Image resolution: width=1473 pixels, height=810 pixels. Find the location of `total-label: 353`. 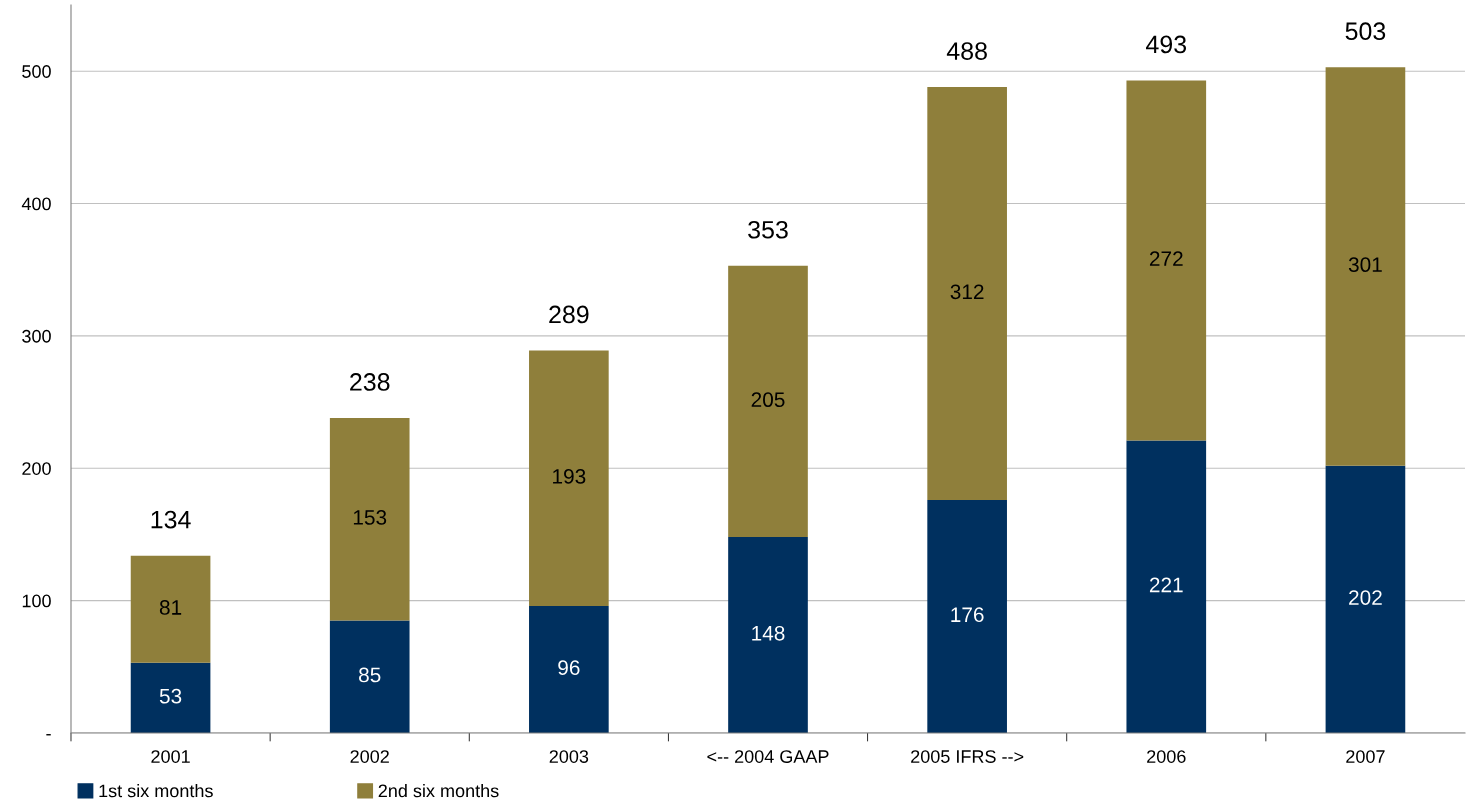

total-label: 353 is located at coordinates (768, 229).